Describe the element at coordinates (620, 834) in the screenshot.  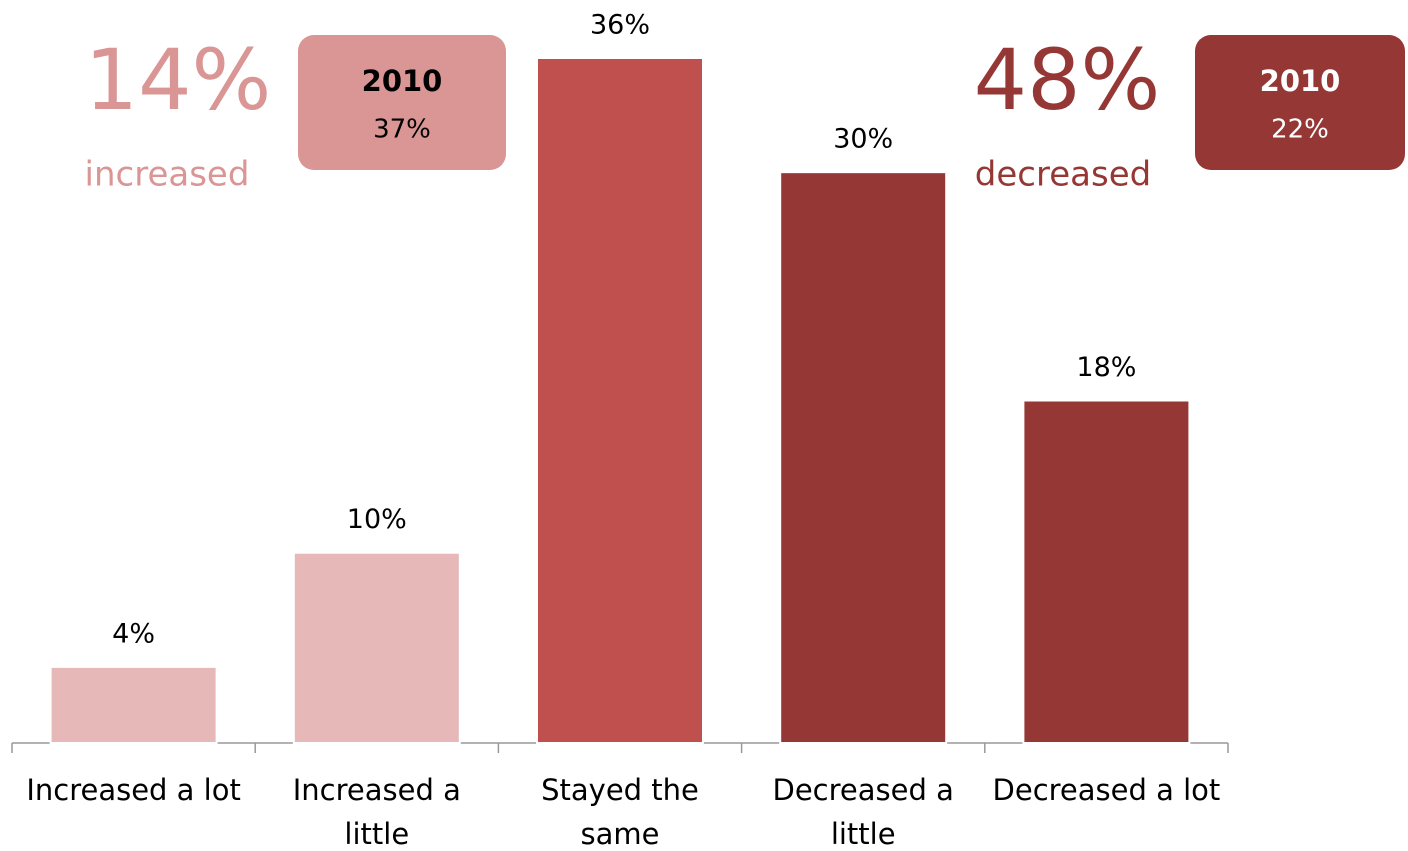
I see `x-tick-label: same` at that location.